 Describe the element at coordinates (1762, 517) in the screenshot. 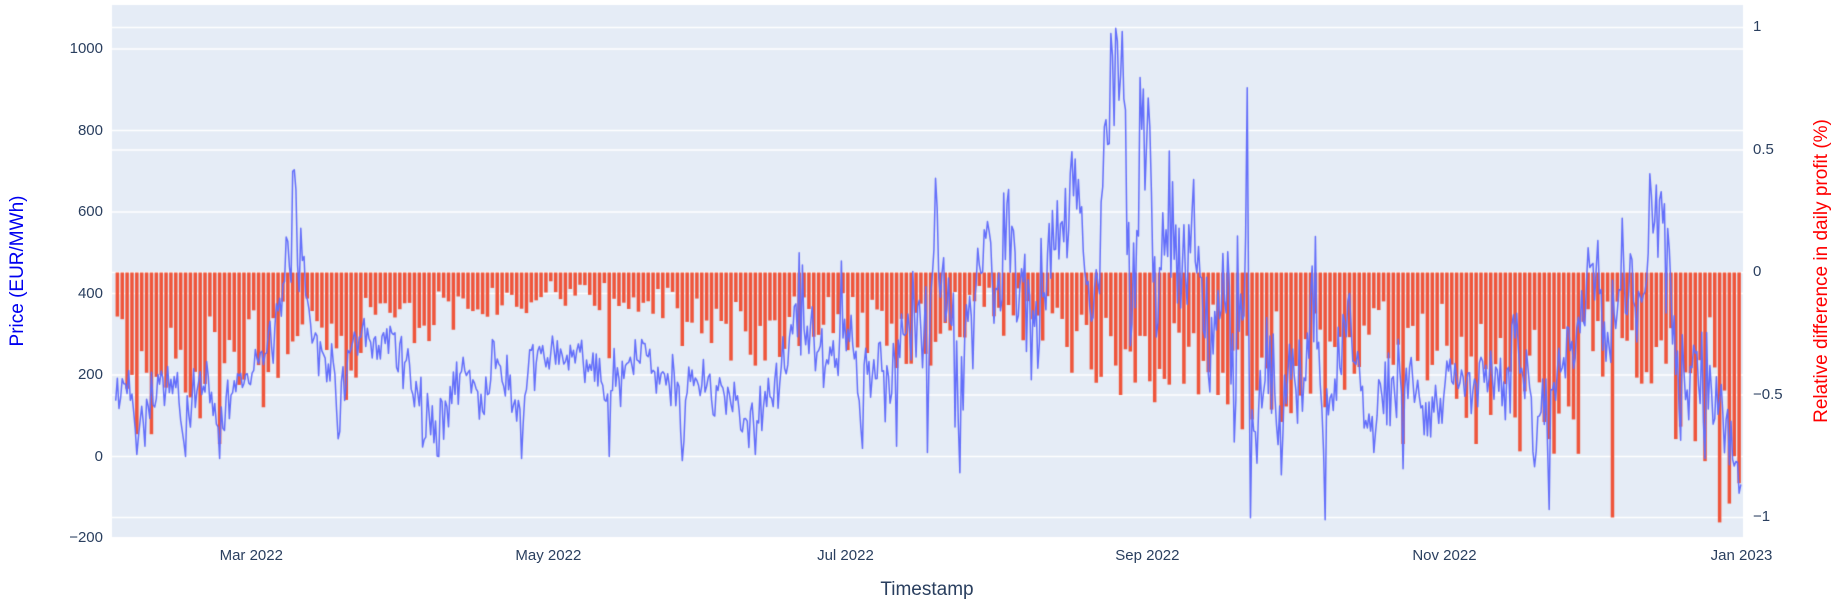

I see `y-right-tick-label: −1` at that location.